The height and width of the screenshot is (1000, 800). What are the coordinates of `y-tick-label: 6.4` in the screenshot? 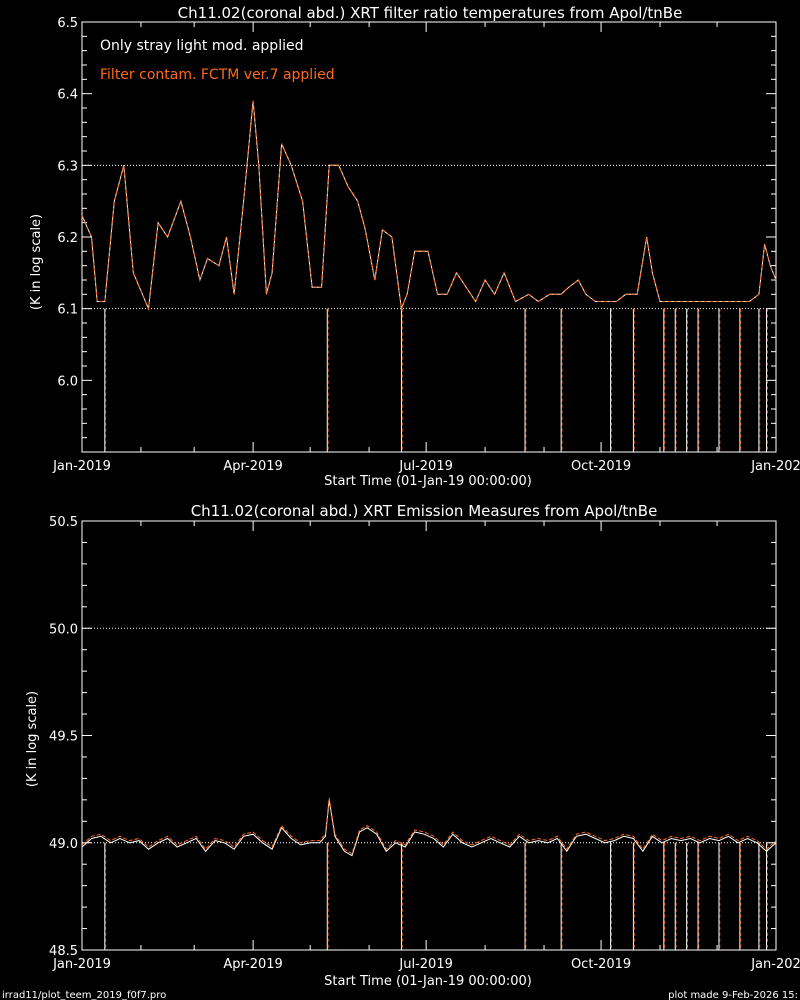 It's located at (67, 95).